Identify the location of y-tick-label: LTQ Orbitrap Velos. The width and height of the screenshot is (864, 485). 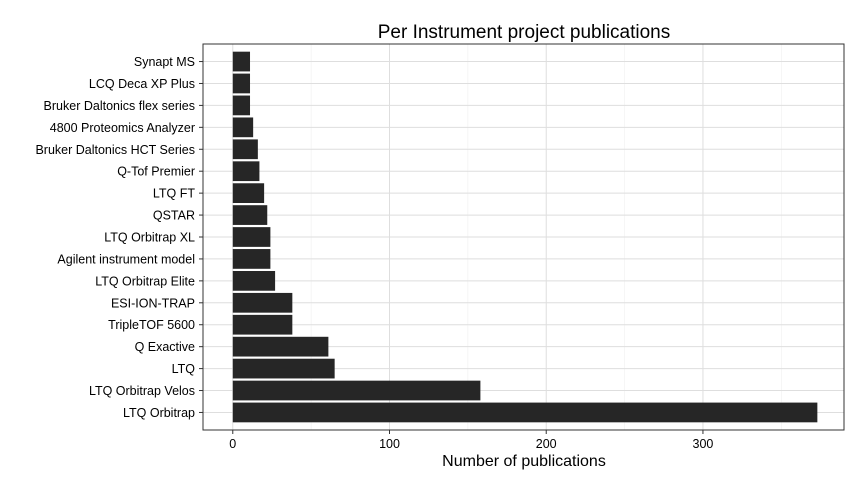
(142, 391).